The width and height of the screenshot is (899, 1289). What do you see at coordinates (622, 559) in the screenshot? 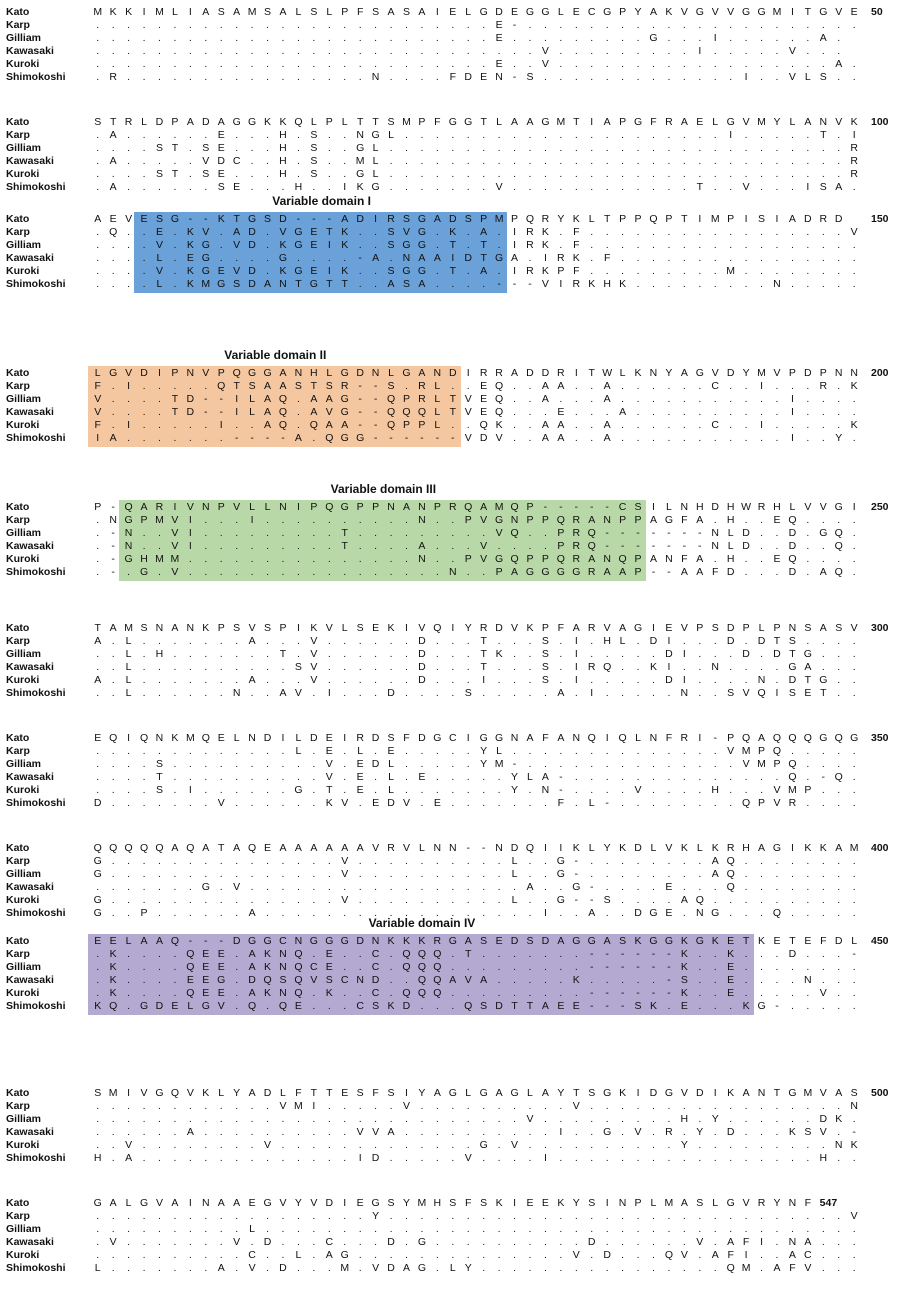
I see `residue: Q` at bounding box center [622, 559].